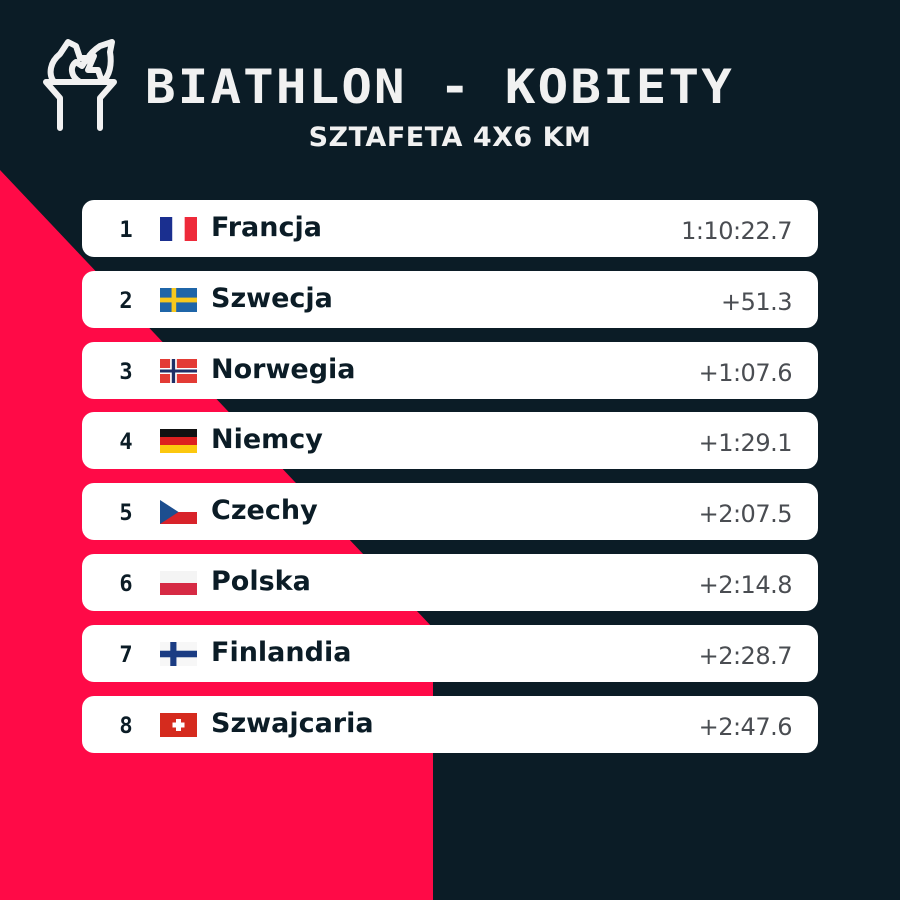  I want to click on page-subtitle: SZTAFETA 4X6 KM, so click(450, 137).